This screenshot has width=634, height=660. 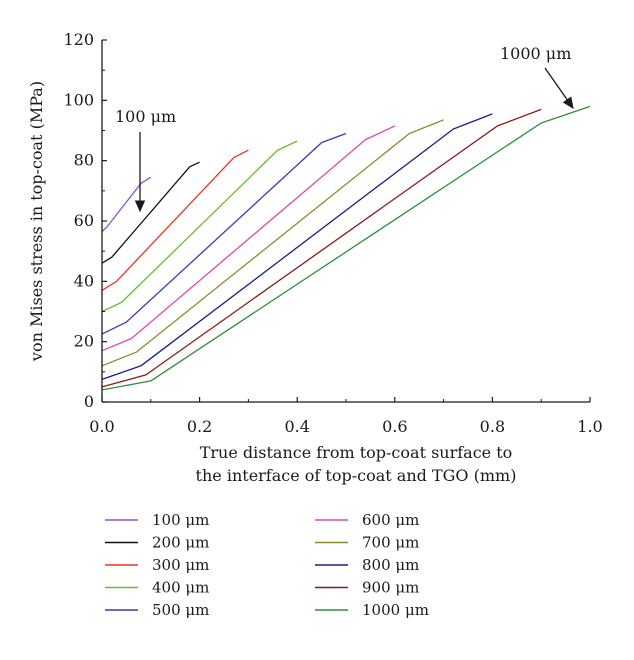 I want to click on legend-label-3: 300 μm, so click(x=180, y=565).